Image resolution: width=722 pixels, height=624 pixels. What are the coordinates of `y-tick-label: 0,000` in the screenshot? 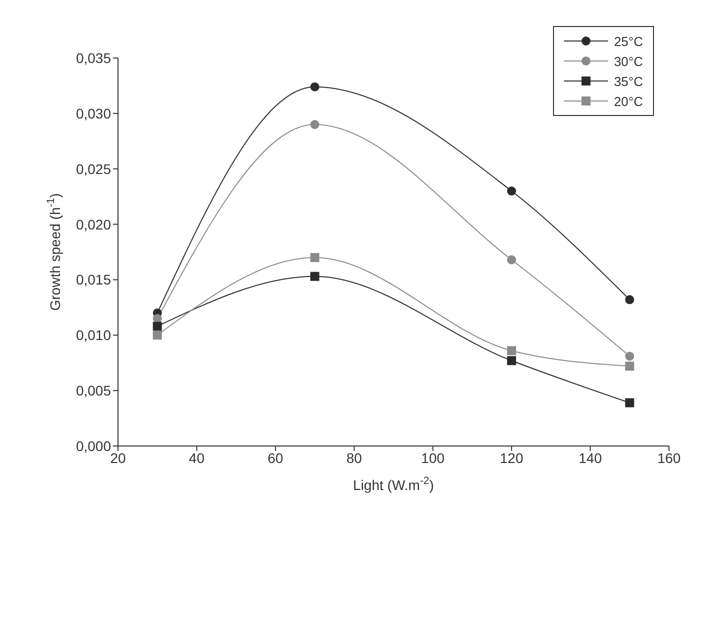 It's located at (94, 446).